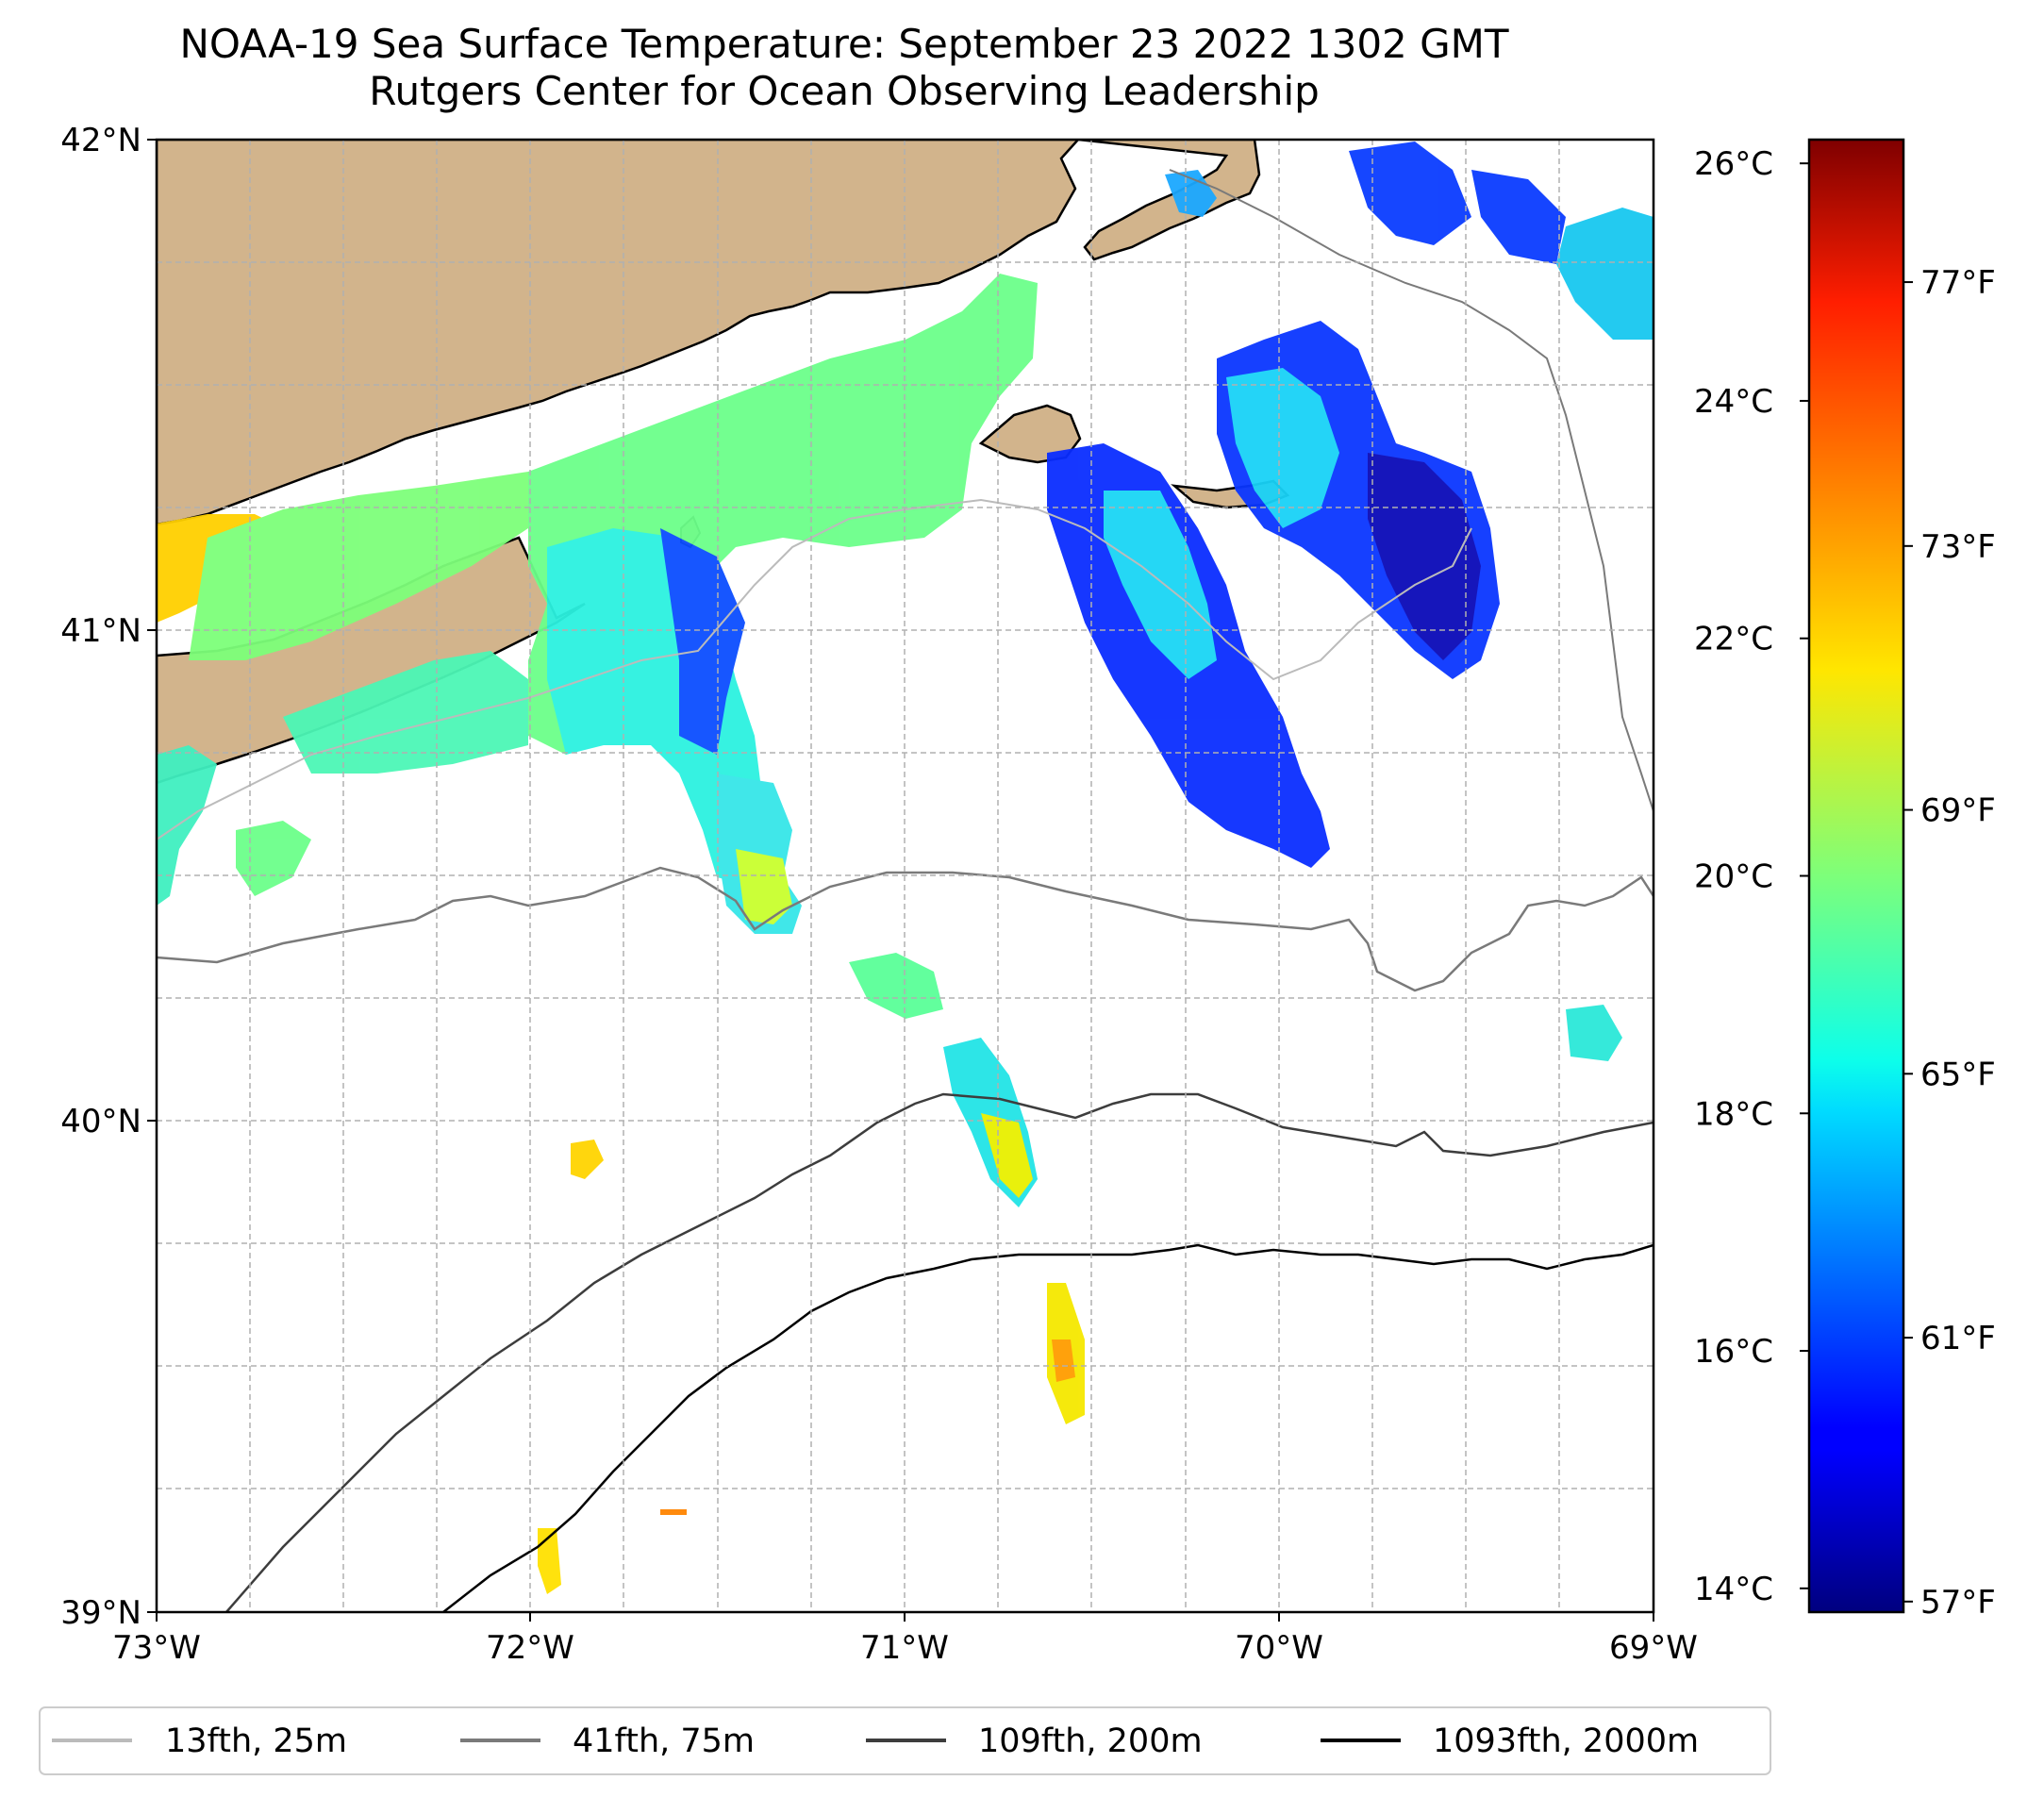 The image size is (2044, 1797). What do you see at coordinates (100, 1121) in the screenshot?
I see `lat-label-40: 40°N` at bounding box center [100, 1121].